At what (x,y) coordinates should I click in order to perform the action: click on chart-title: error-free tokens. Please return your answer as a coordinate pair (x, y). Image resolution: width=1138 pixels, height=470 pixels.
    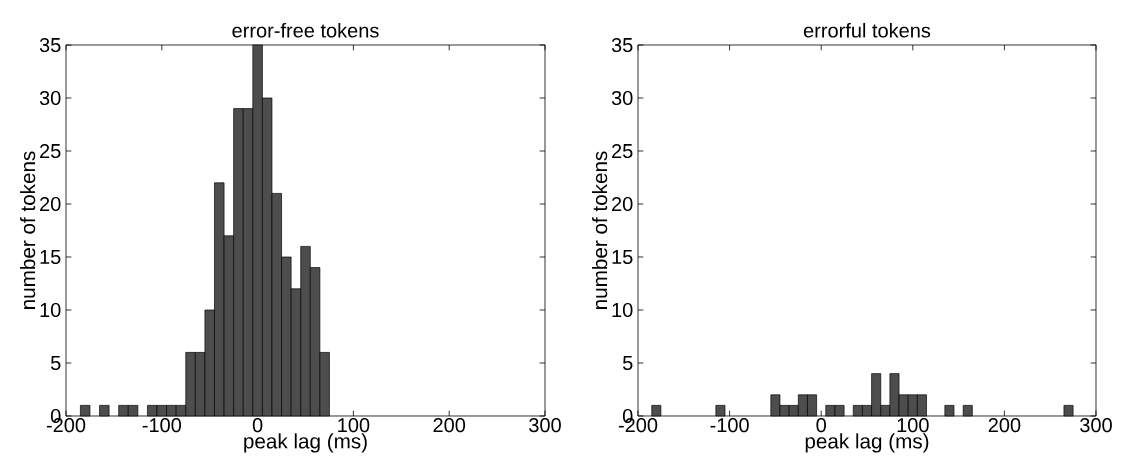
    Looking at the image, I should click on (305, 30).